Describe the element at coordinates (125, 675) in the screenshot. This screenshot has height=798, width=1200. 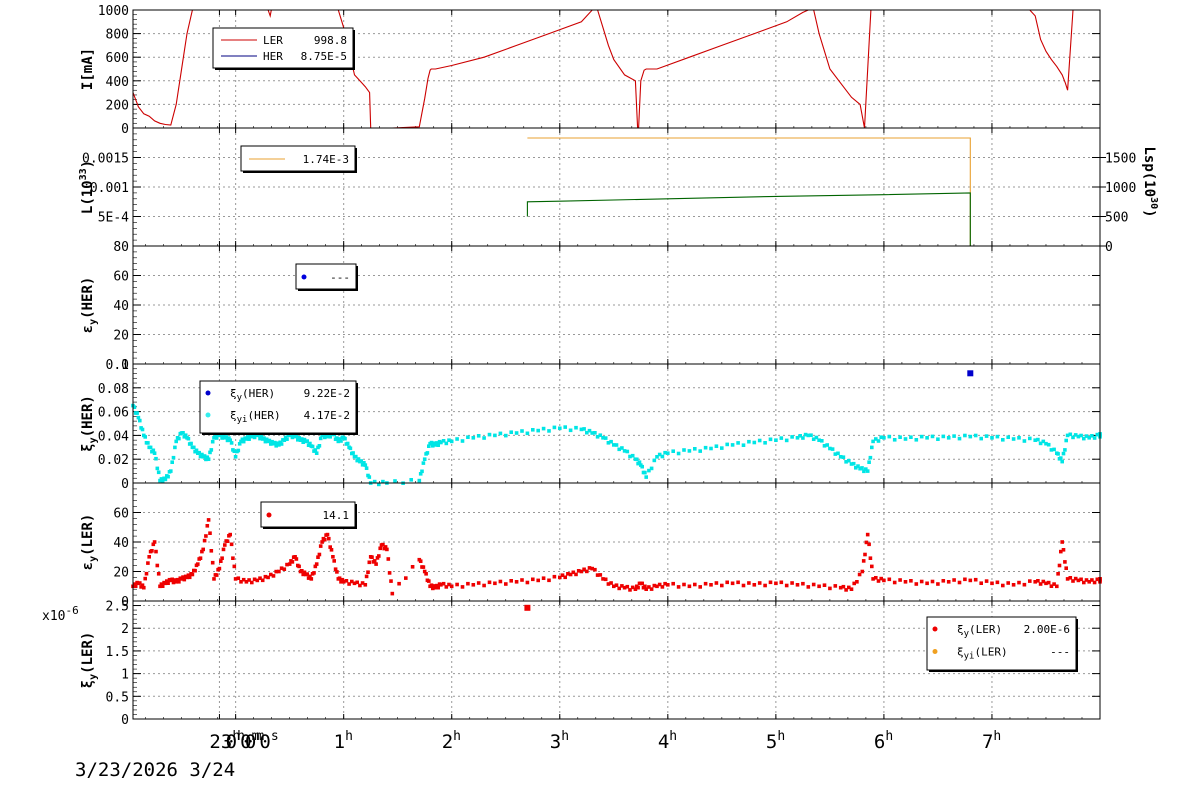
I see `ytick-label-xi_ler-2: 1` at that location.